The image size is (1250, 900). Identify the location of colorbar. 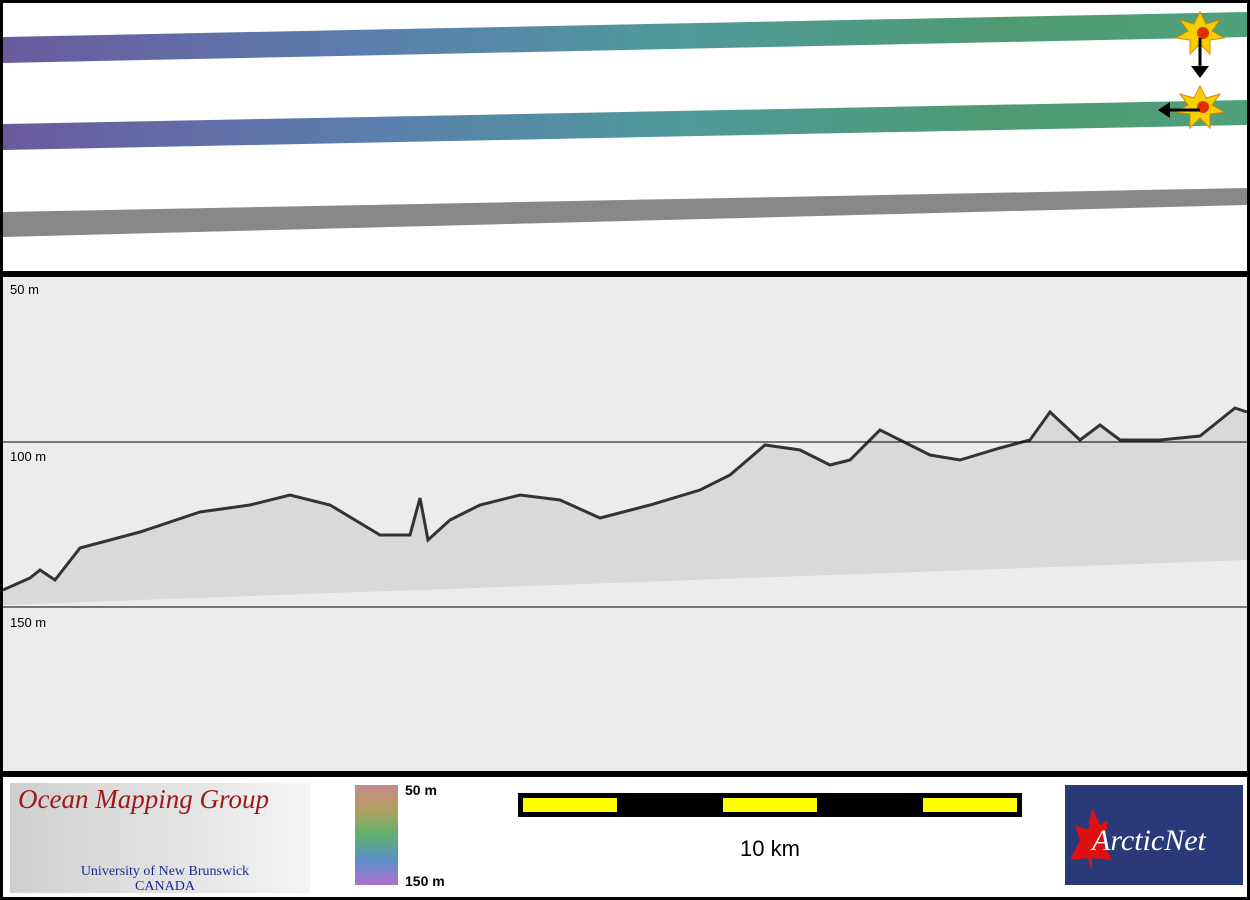
(376, 835).